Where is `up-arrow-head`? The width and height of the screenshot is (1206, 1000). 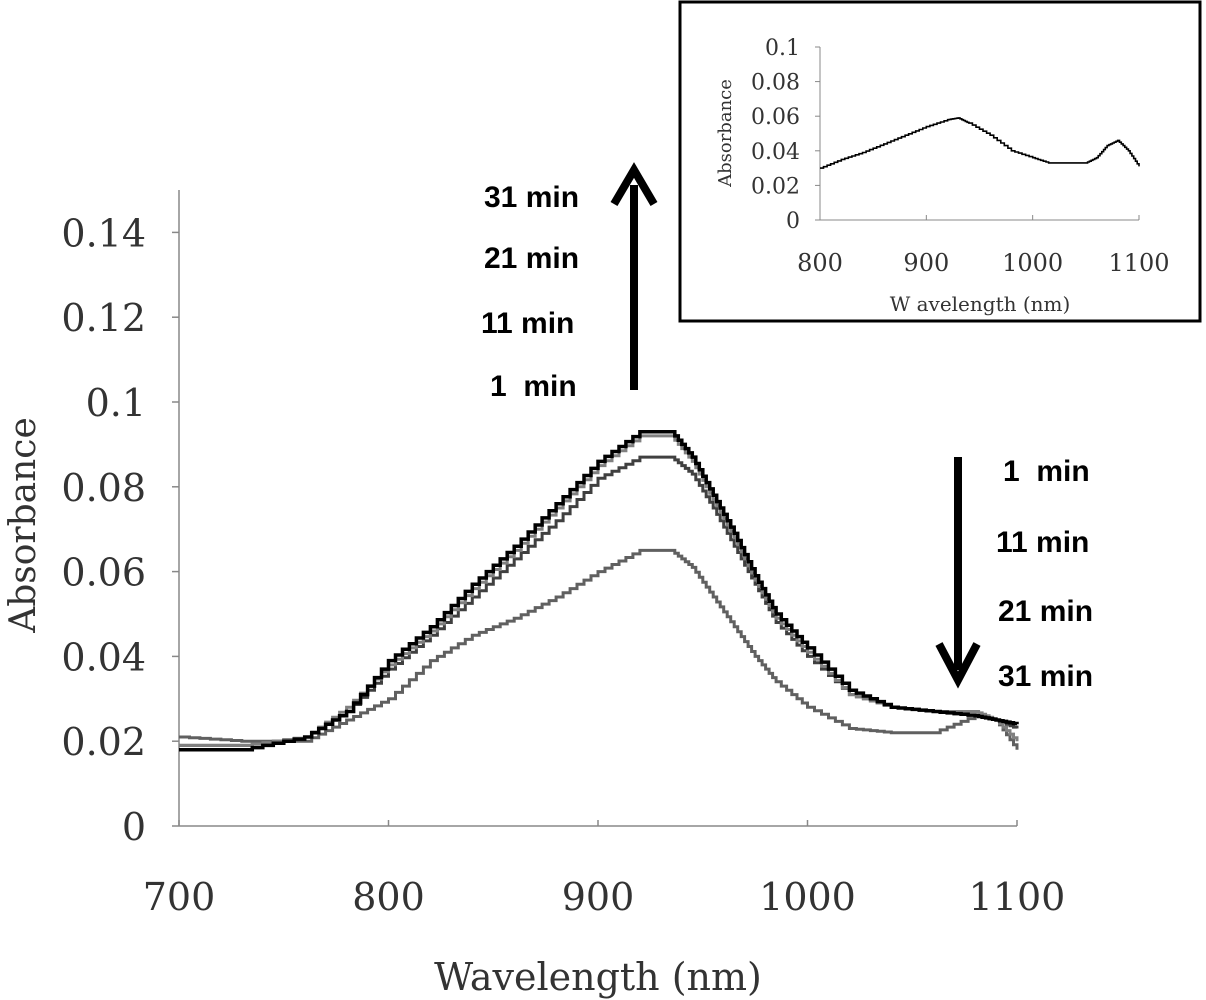 up-arrow-head is located at coordinates (634, 184).